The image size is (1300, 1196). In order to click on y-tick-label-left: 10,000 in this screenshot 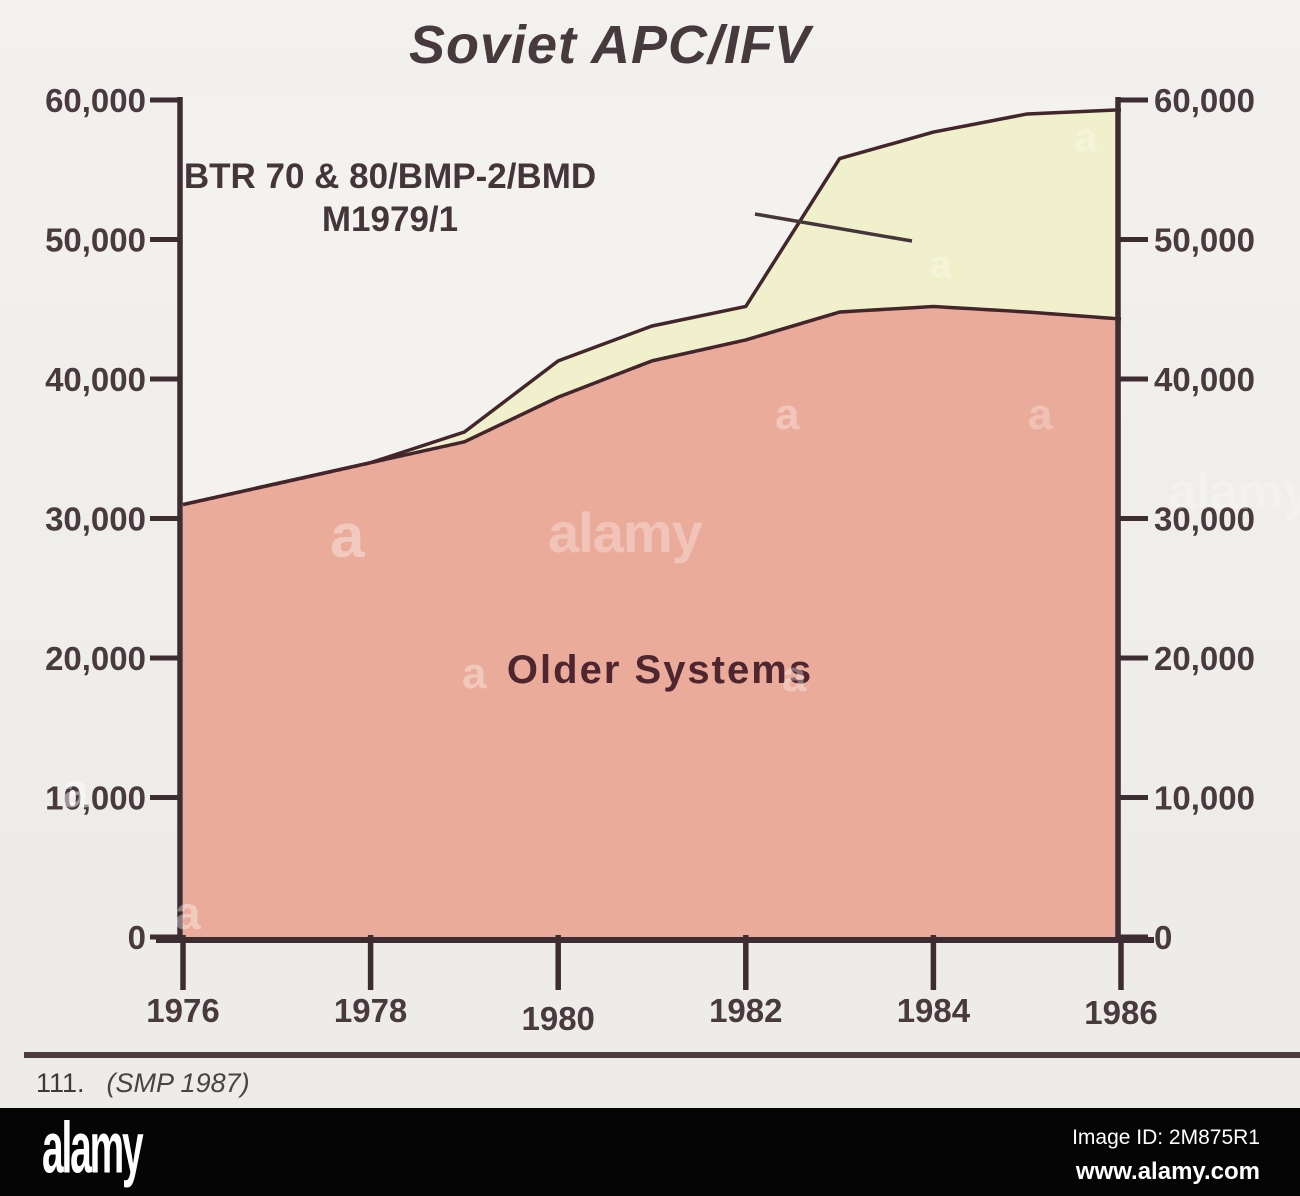, I will do `click(95, 798)`.